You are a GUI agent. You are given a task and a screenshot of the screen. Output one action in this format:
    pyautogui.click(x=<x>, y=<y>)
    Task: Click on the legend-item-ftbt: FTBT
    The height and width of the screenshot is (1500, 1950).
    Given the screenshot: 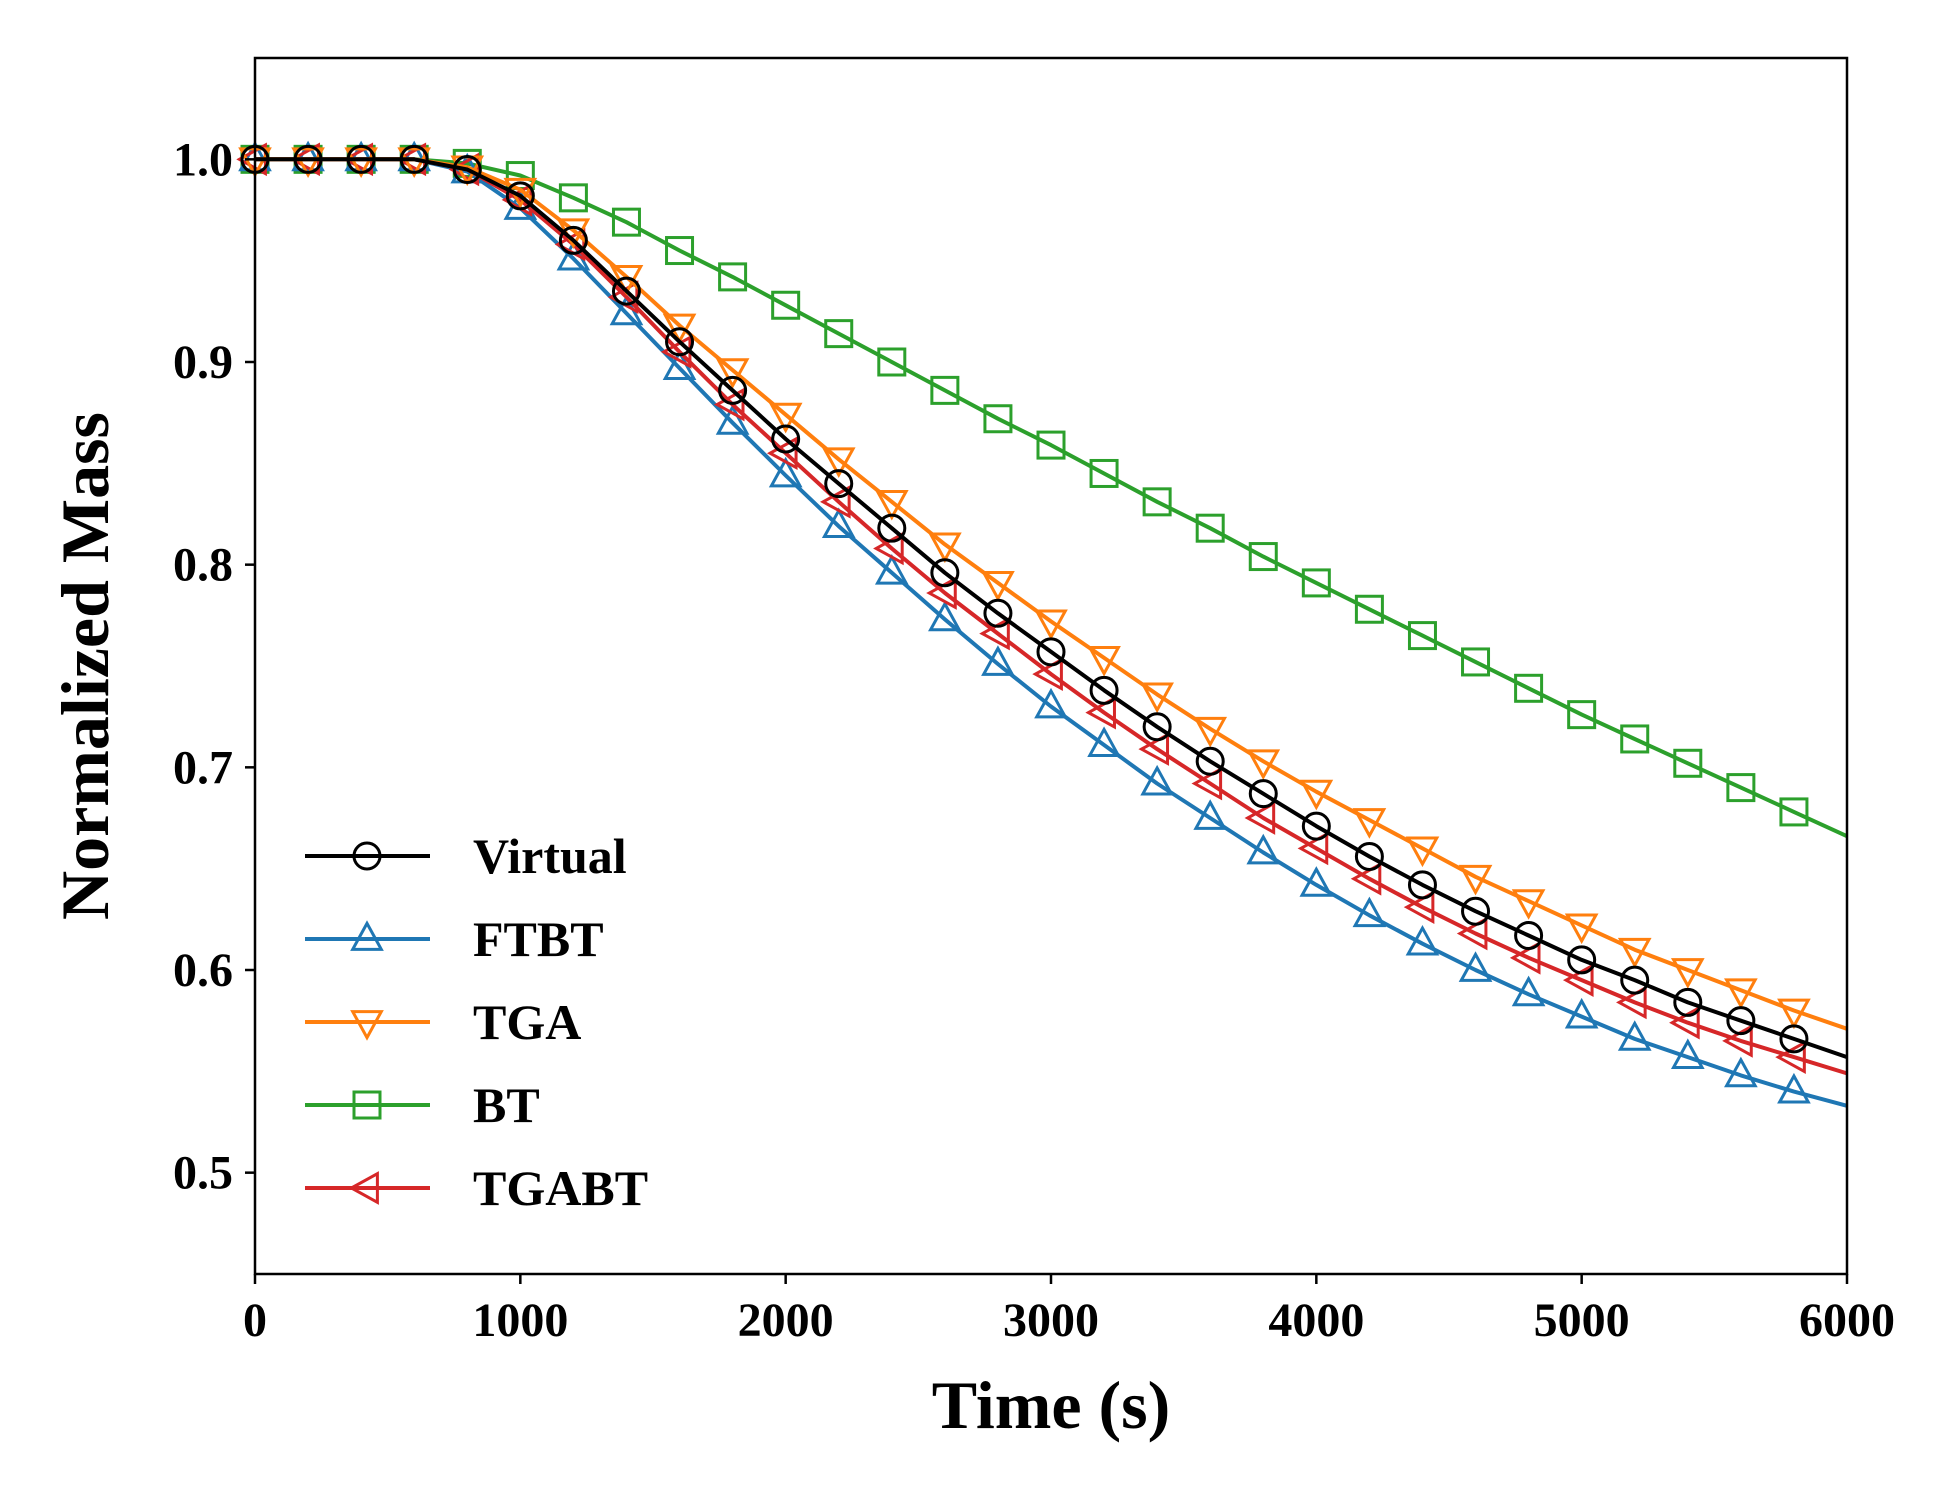 What is the action you would take?
    pyautogui.click(x=454, y=939)
    